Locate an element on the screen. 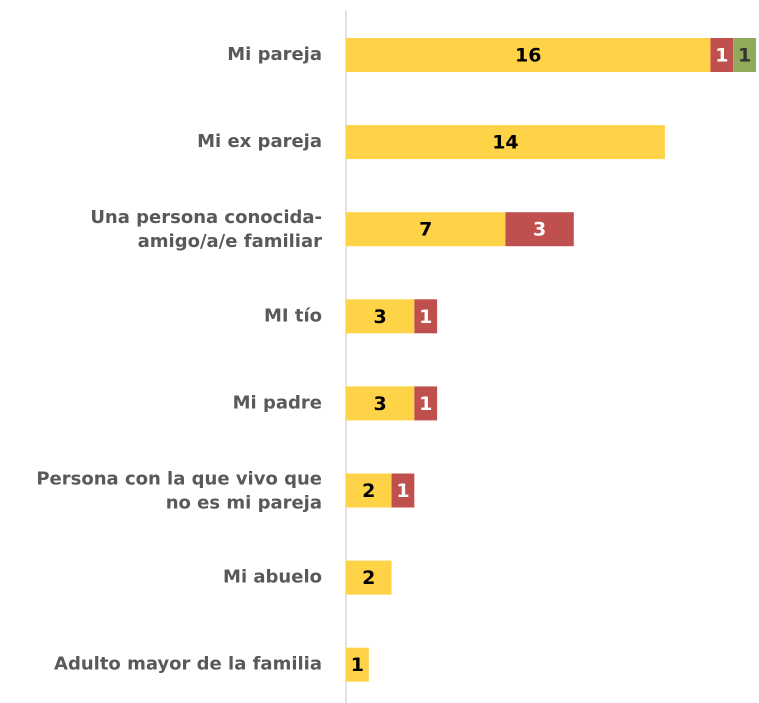 The width and height of the screenshot is (759, 703). value-label: 16 is located at coordinates (528, 56).